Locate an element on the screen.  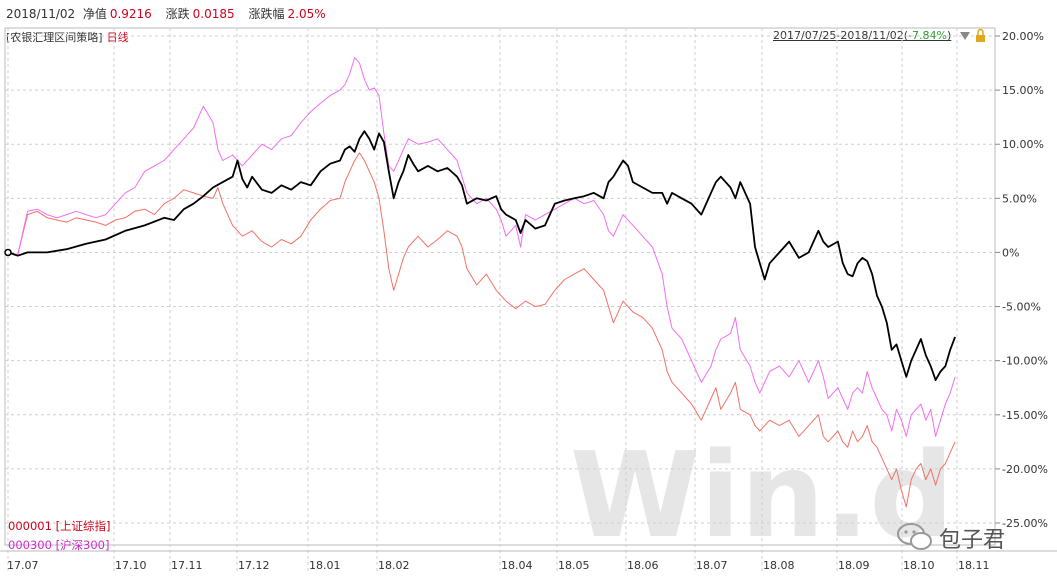
wechat-icon is located at coordinates (914, 536).